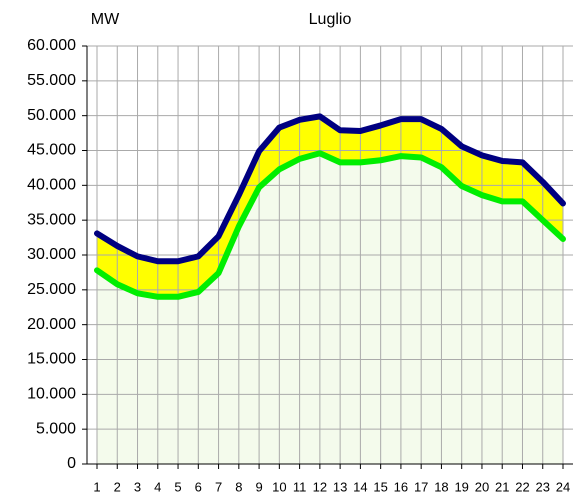  What do you see at coordinates (51, 394) in the screenshot?
I see `y-tick-label: 10.000` at bounding box center [51, 394].